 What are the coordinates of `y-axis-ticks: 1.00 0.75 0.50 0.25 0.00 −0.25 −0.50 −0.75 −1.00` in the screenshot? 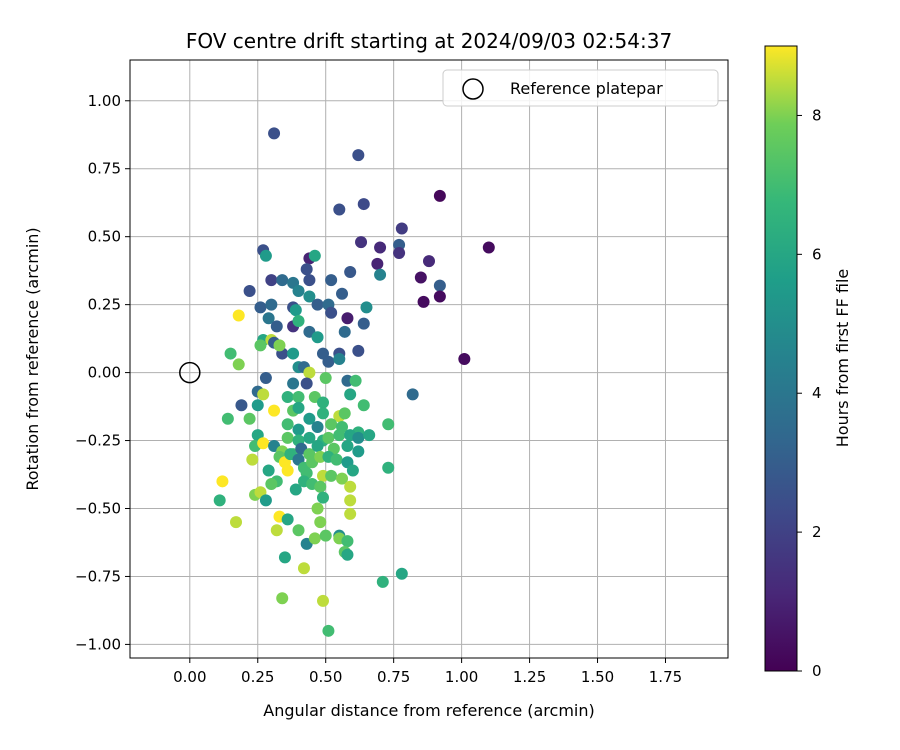 It's located at (102, 372).